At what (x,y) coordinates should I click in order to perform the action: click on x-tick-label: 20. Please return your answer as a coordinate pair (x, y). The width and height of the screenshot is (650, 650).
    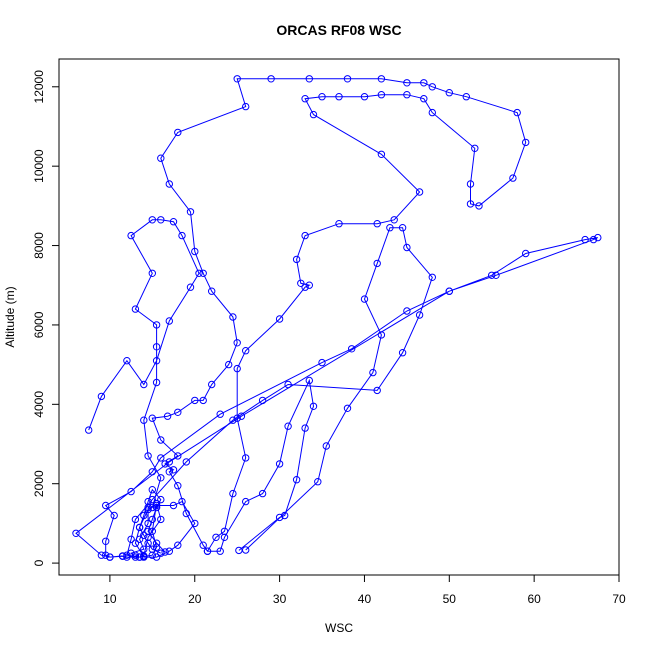
    Looking at the image, I should click on (195, 599).